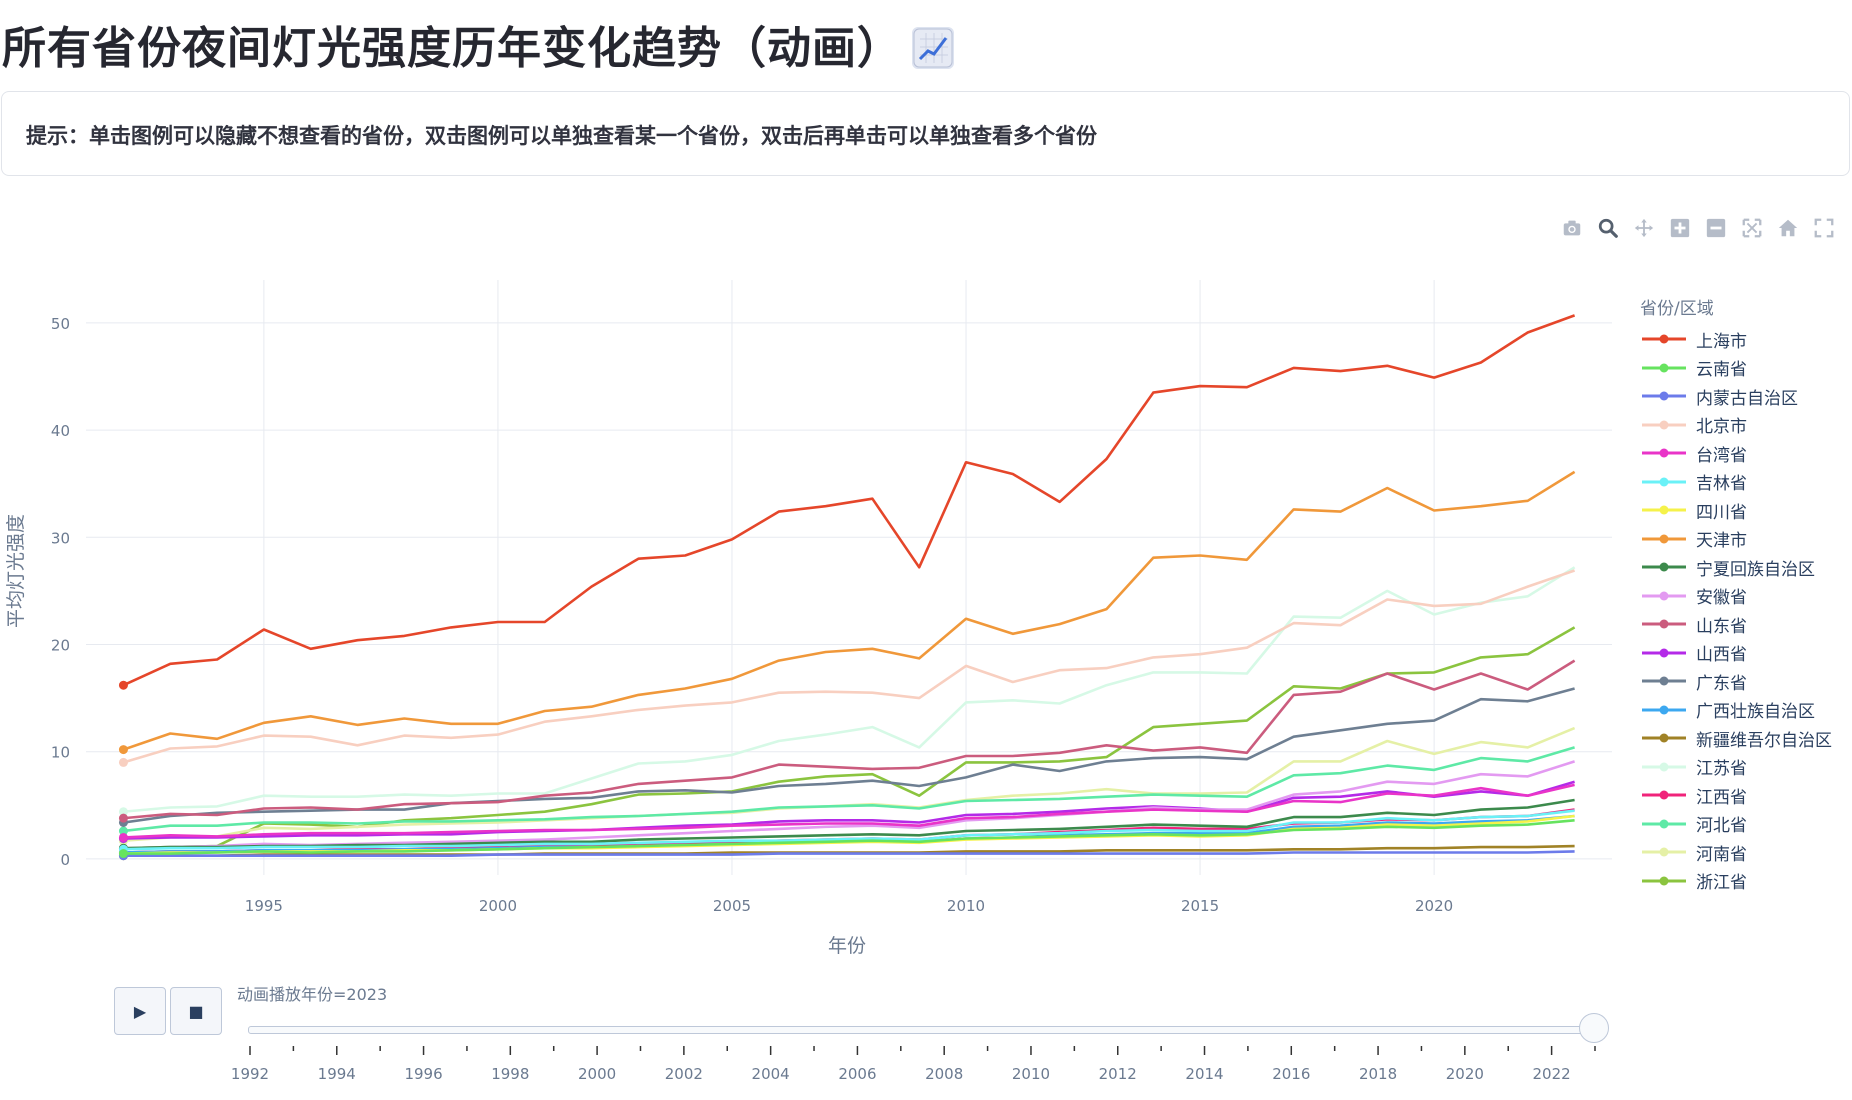 The width and height of the screenshot is (1852, 1100). I want to click on legend-item: 山西省, so click(1736, 653).